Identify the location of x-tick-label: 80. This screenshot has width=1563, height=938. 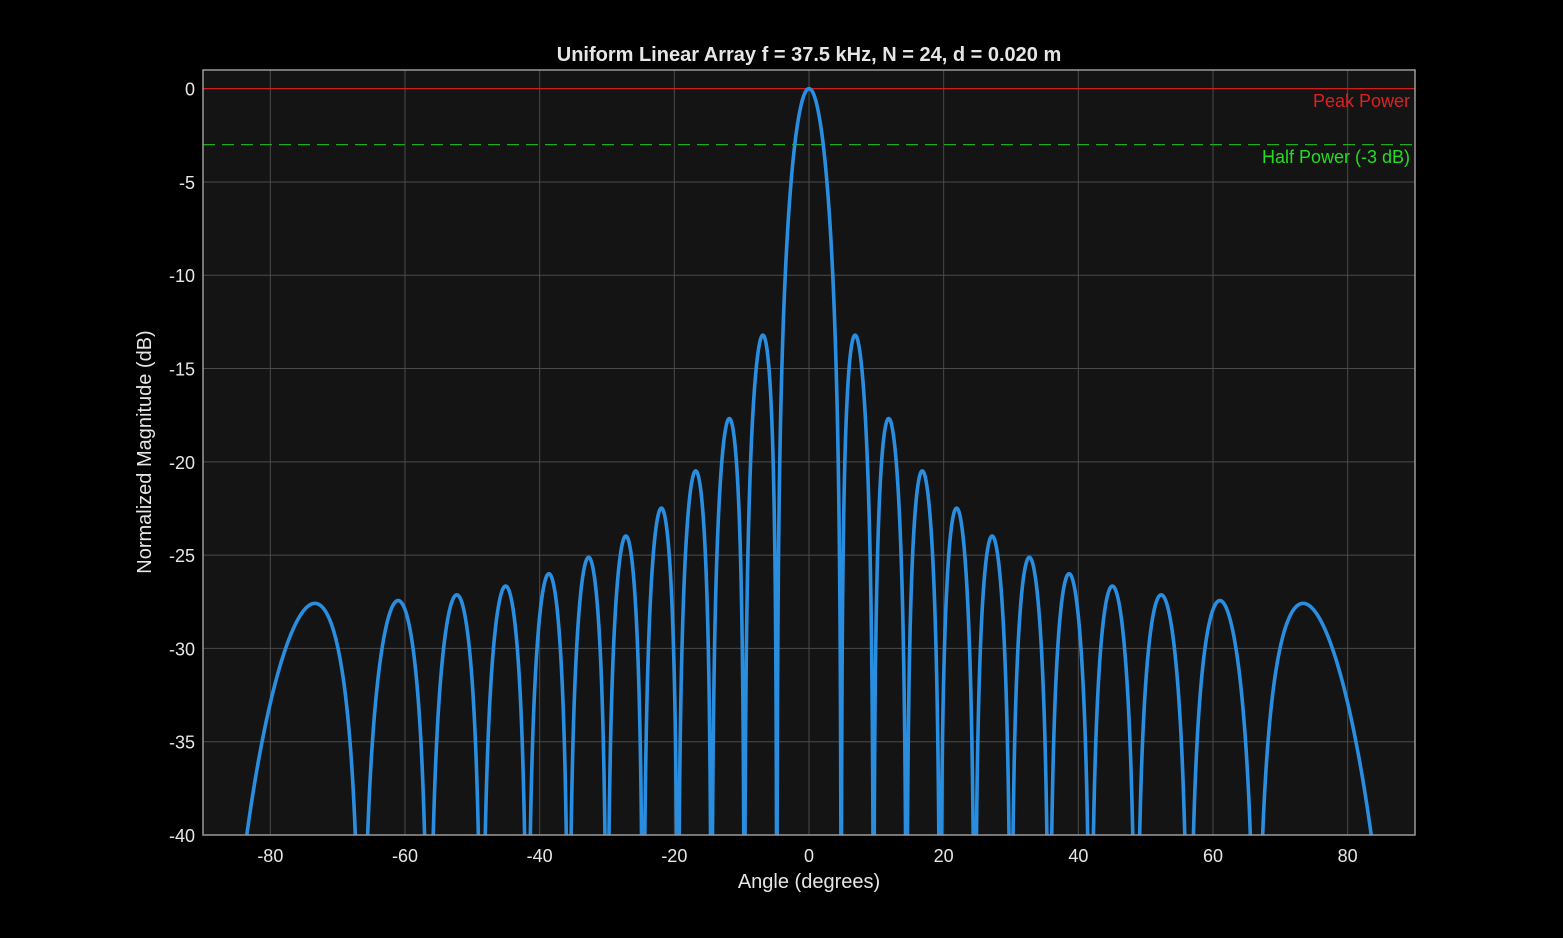
(1348, 856).